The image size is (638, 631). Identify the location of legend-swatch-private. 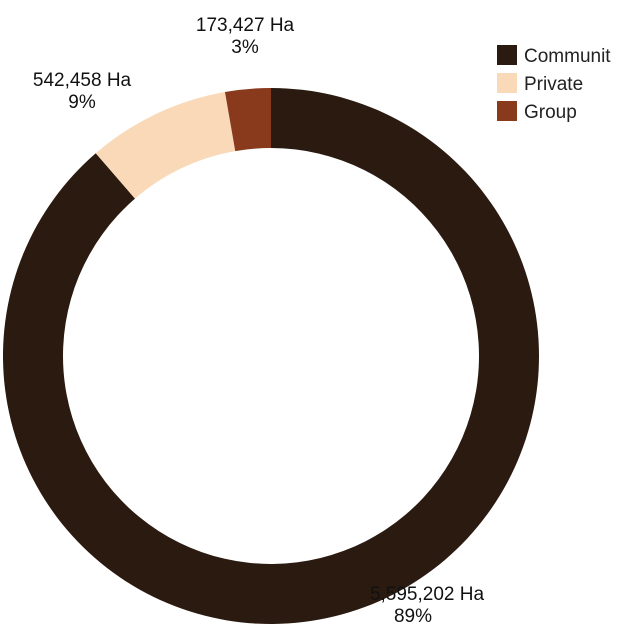
(507, 83).